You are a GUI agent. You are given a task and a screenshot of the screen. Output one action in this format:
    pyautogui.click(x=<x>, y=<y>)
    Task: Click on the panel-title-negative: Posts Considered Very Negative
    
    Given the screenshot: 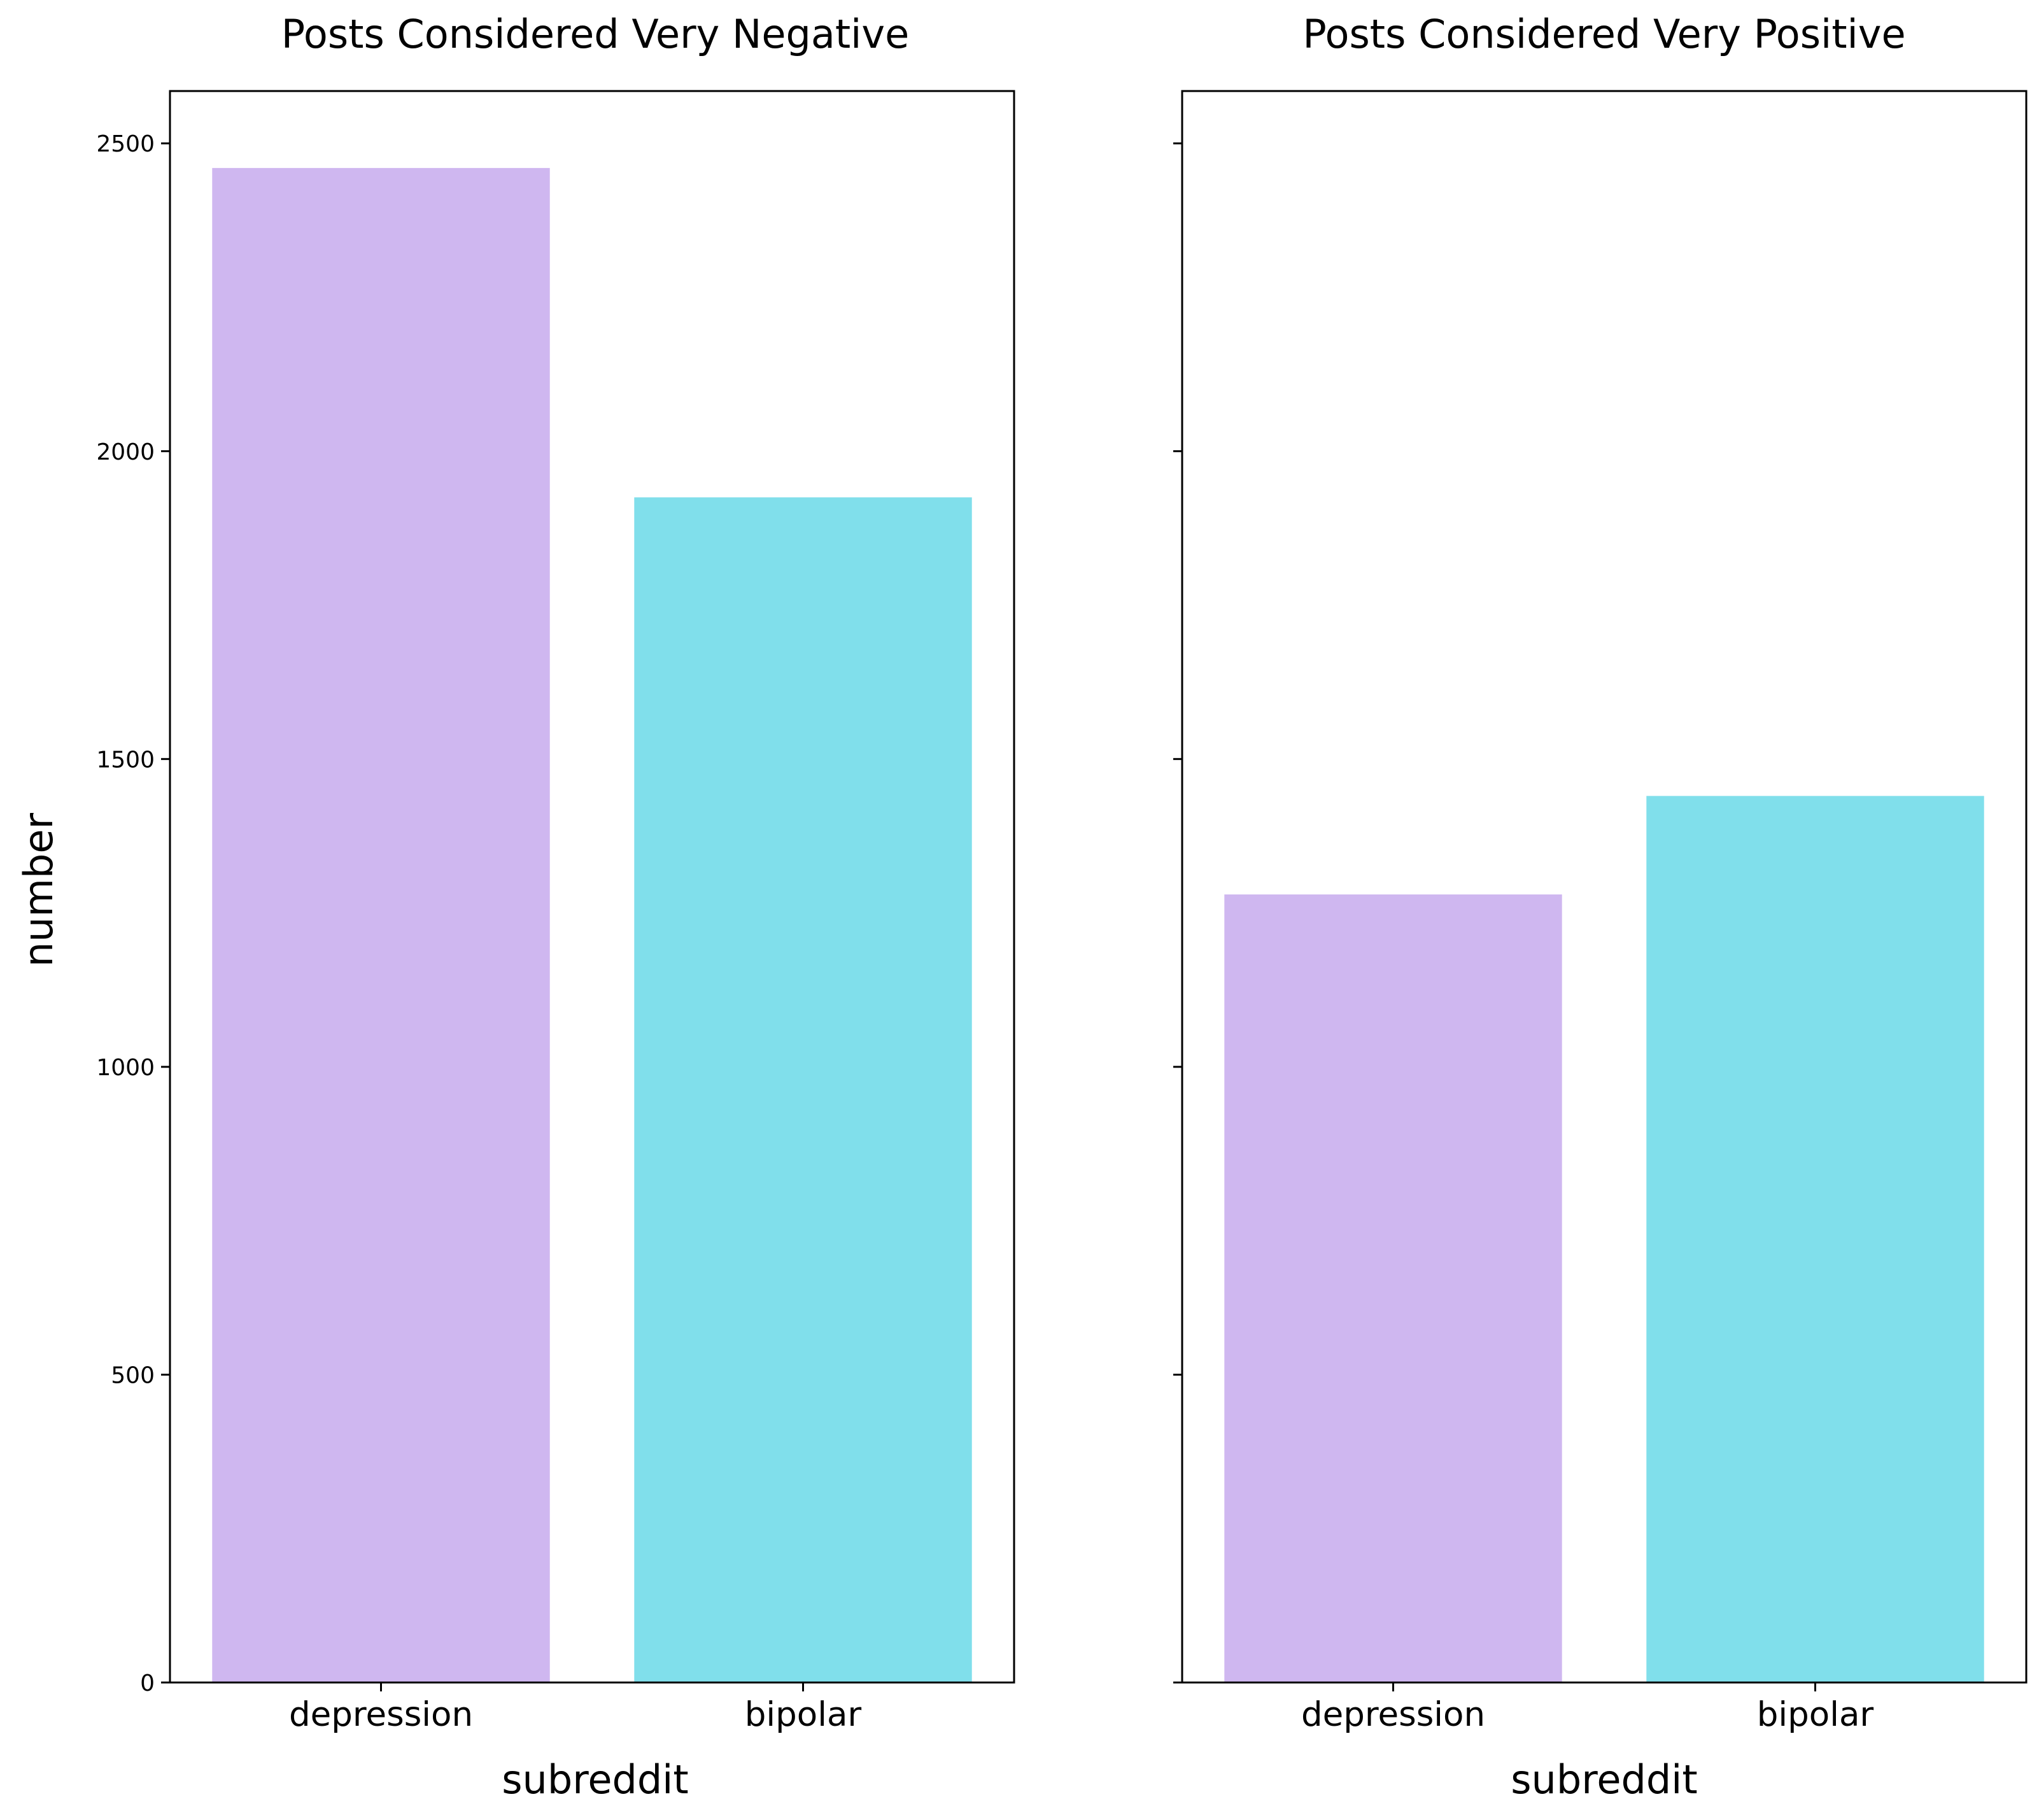 What is the action you would take?
    pyautogui.click(x=595, y=34)
    